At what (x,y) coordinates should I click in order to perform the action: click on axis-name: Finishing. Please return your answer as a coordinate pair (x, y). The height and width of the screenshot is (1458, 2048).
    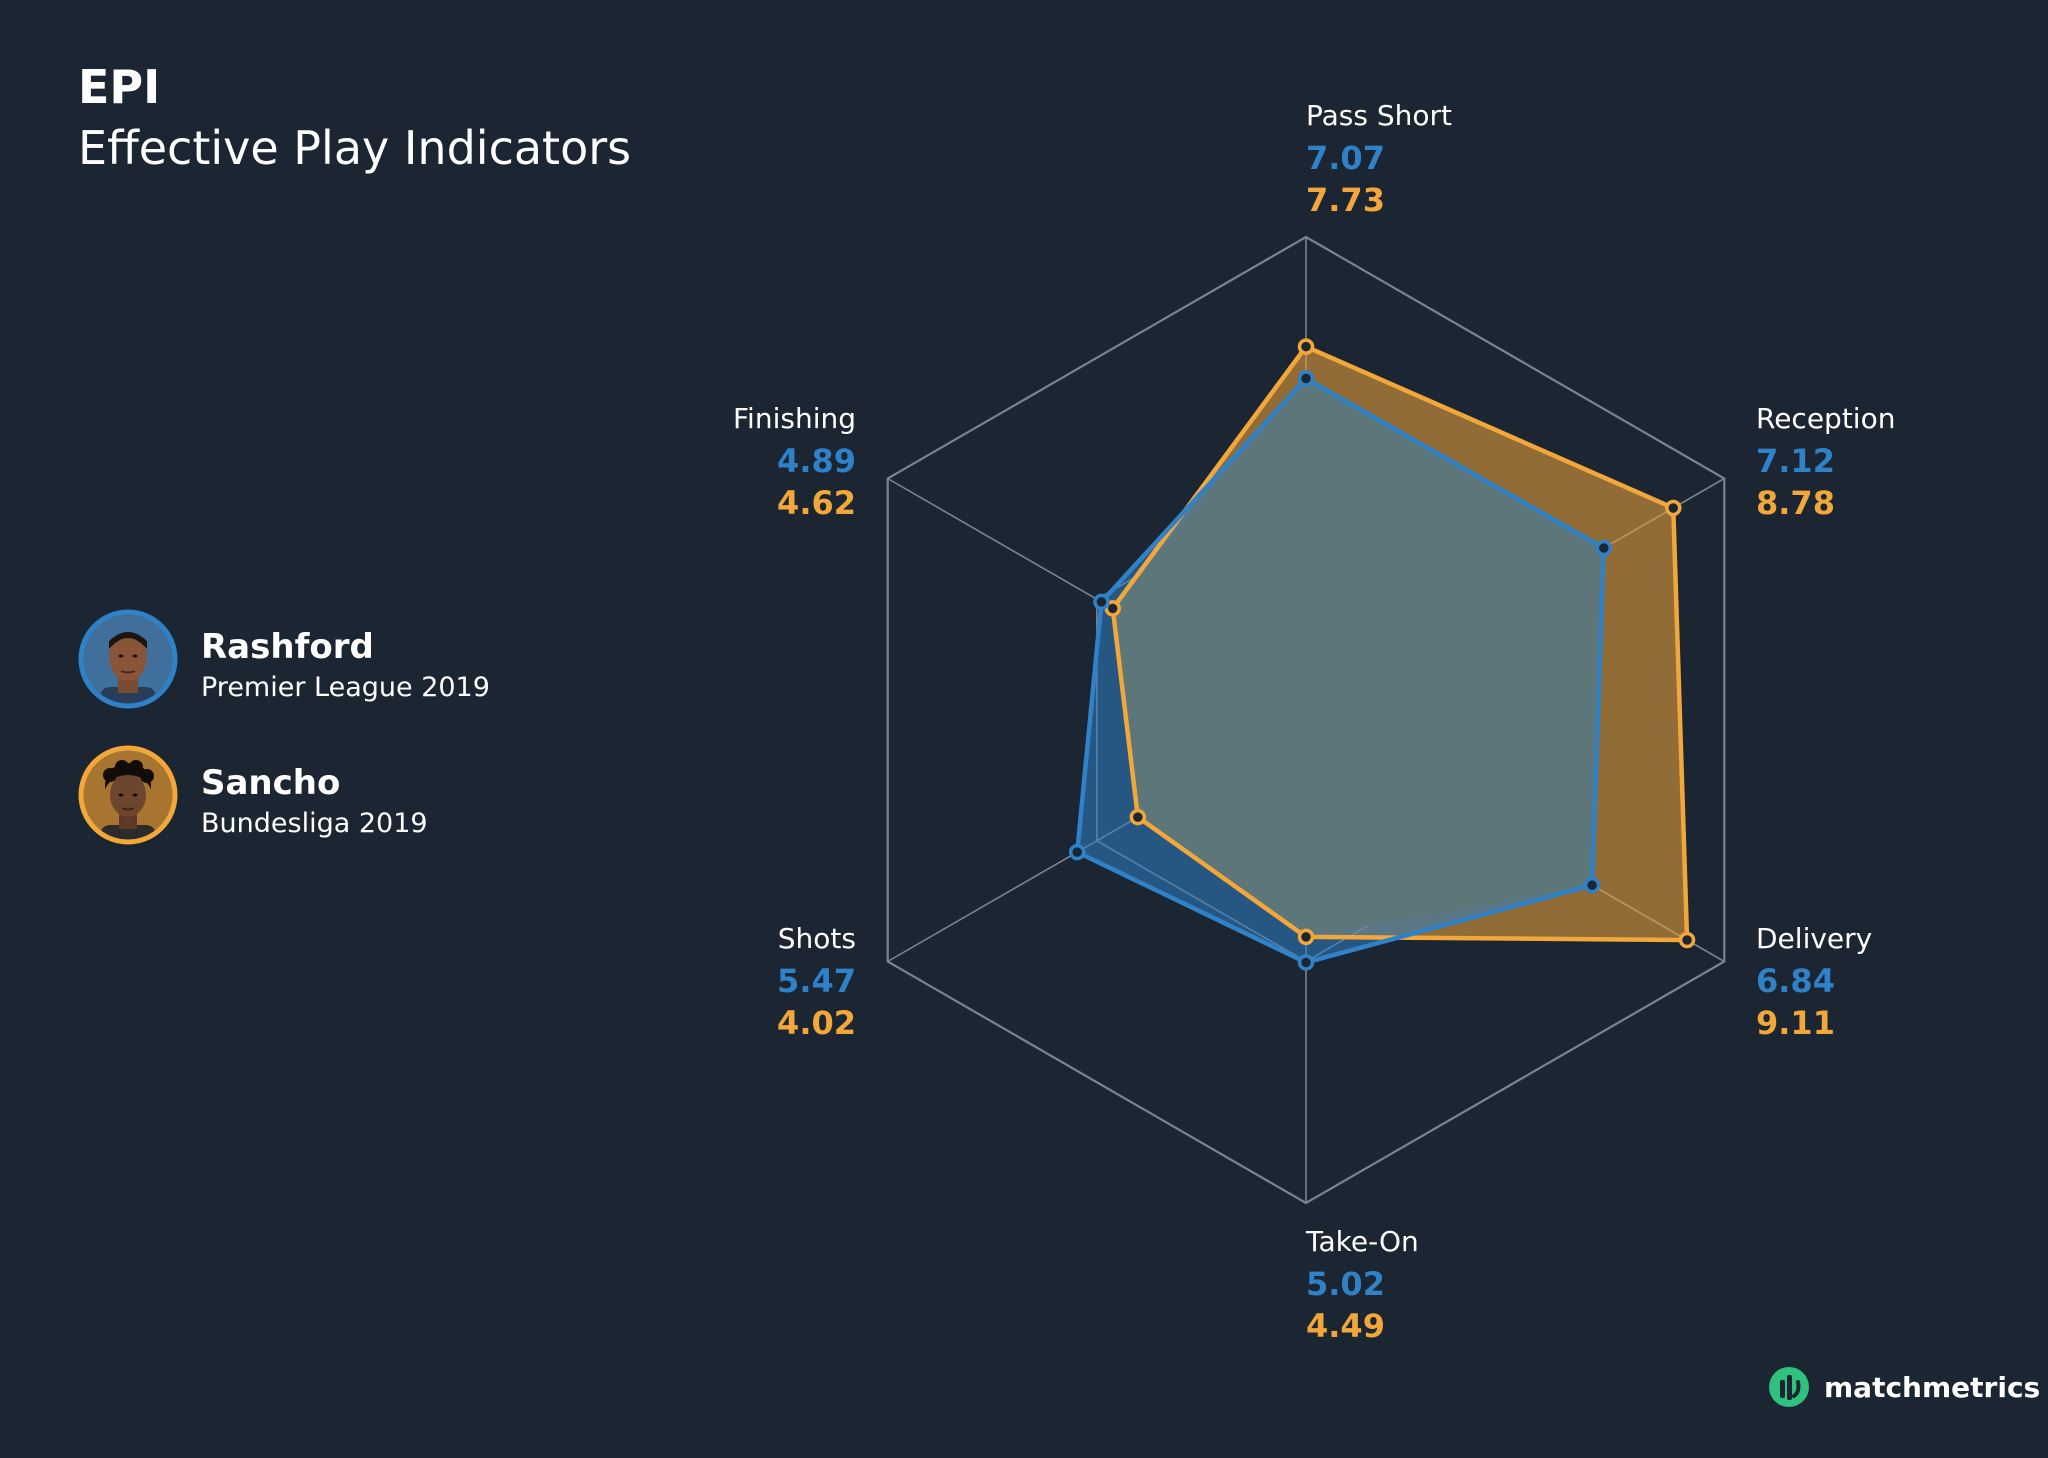
    Looking at the image, I should click on (794, 418).